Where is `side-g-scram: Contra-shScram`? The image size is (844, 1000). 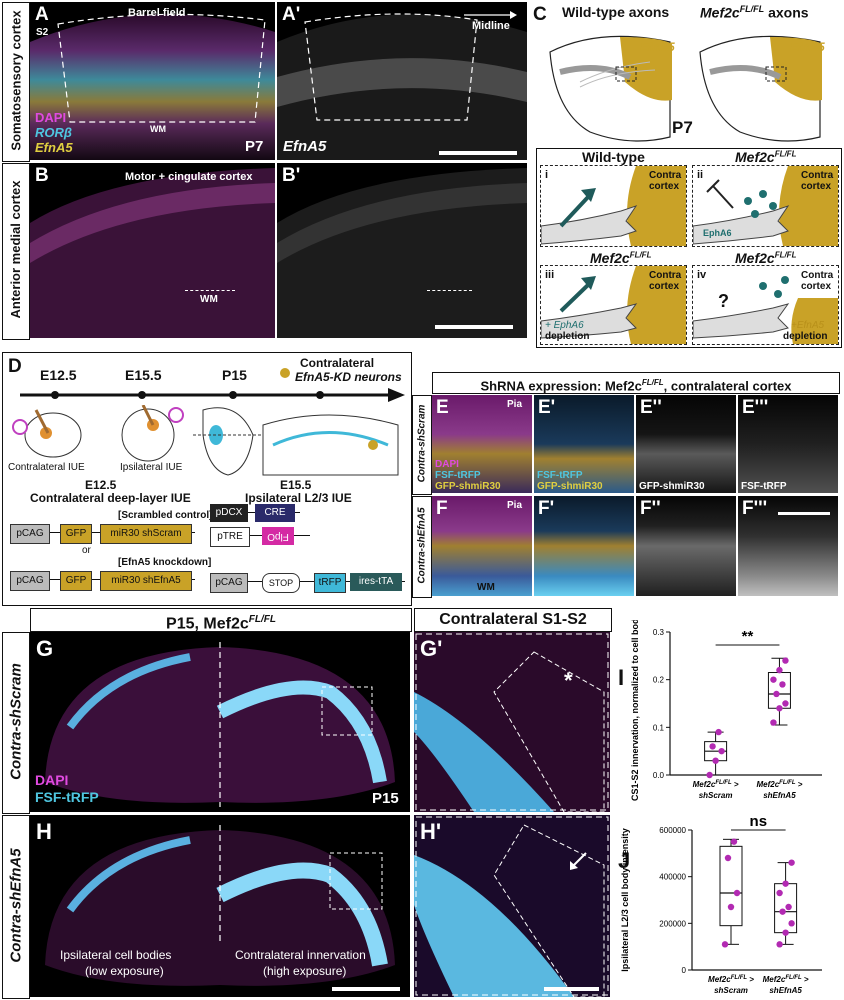 side-g-scram: Contra-shScram is located at coordinates (16, 723).